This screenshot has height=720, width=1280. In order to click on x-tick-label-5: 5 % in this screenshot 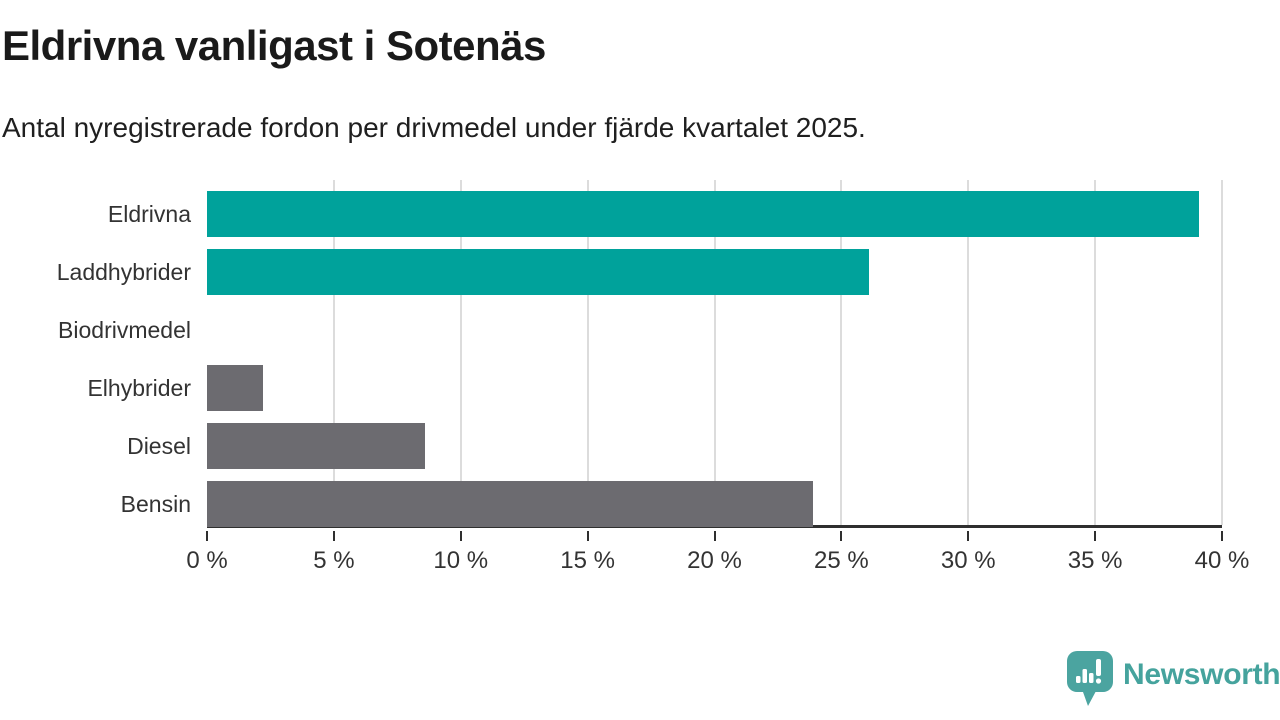, I will do `click(334, 560)`.